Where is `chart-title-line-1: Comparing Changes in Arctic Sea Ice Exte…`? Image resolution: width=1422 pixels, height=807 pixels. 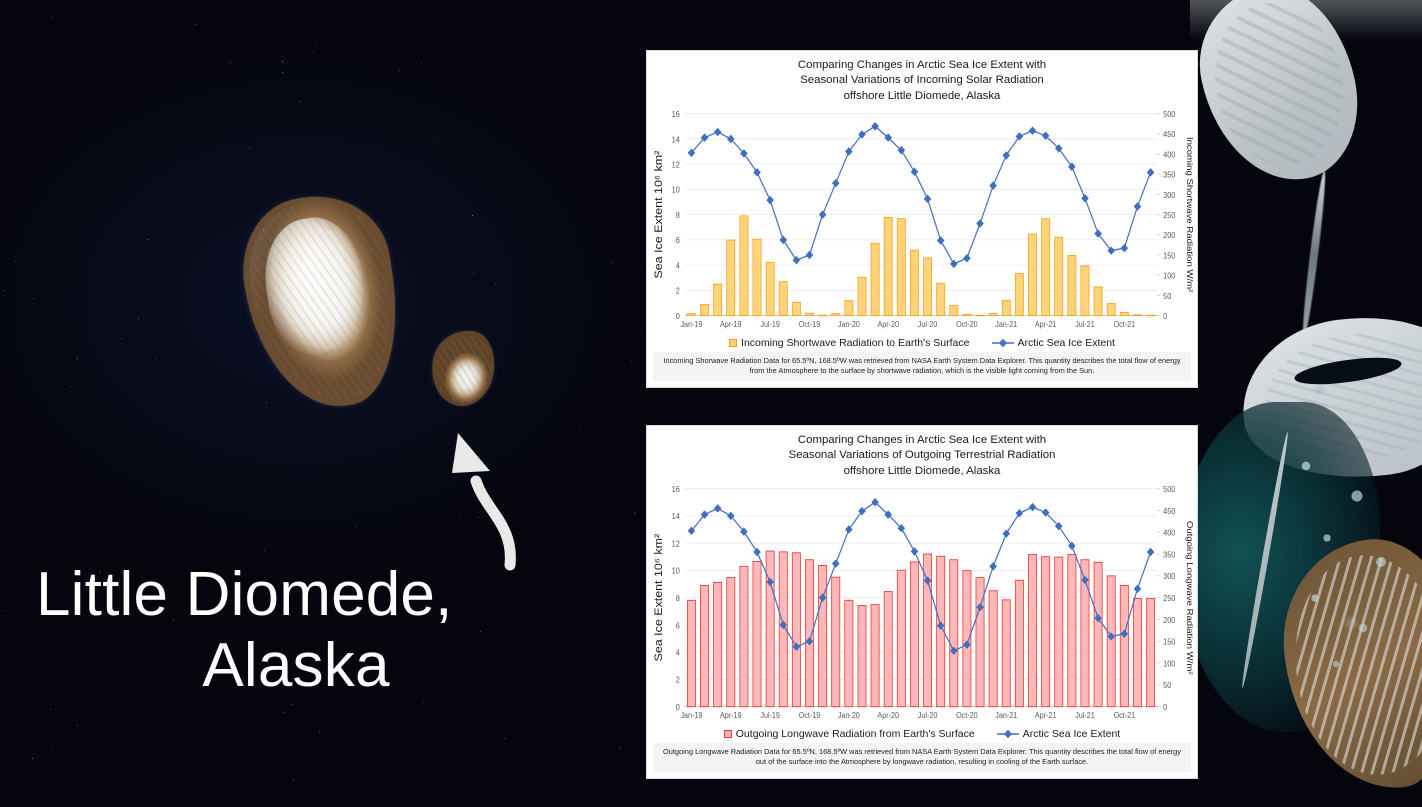
chart-title-line-1: Comparing Changes in Arctic Sea Ice Exte… is located at coordinates (922, 65).